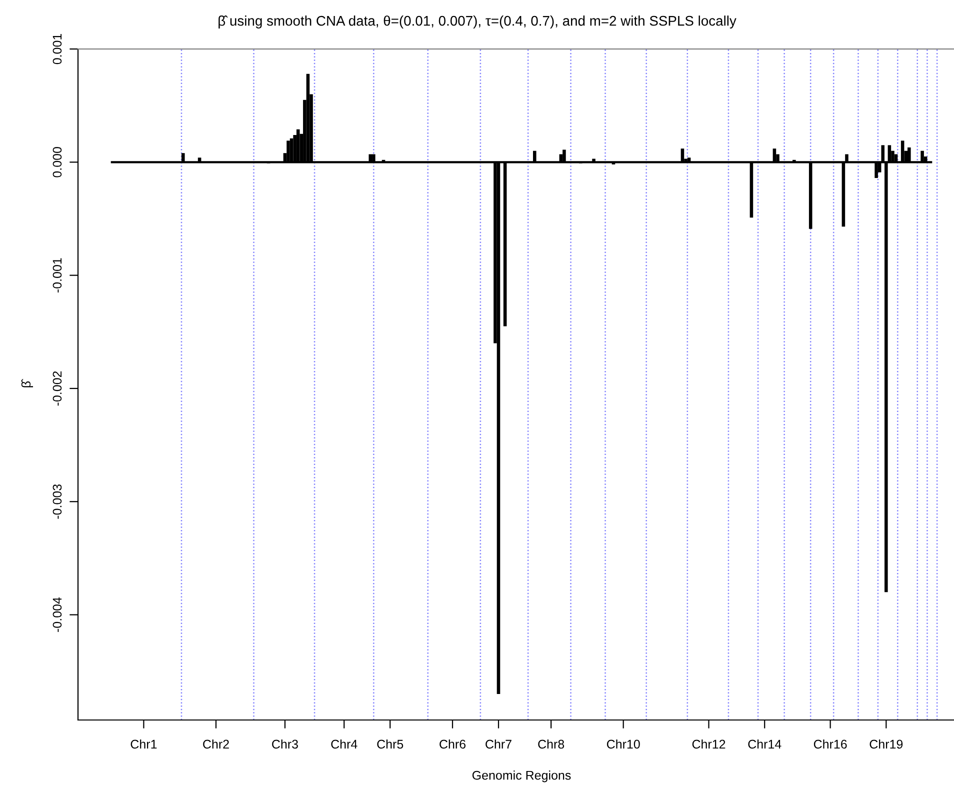  What do you see at coordinates (551, 744) in the screenshot?
I see `x-tick-label: Chr8` at bounding box center [551, 744].